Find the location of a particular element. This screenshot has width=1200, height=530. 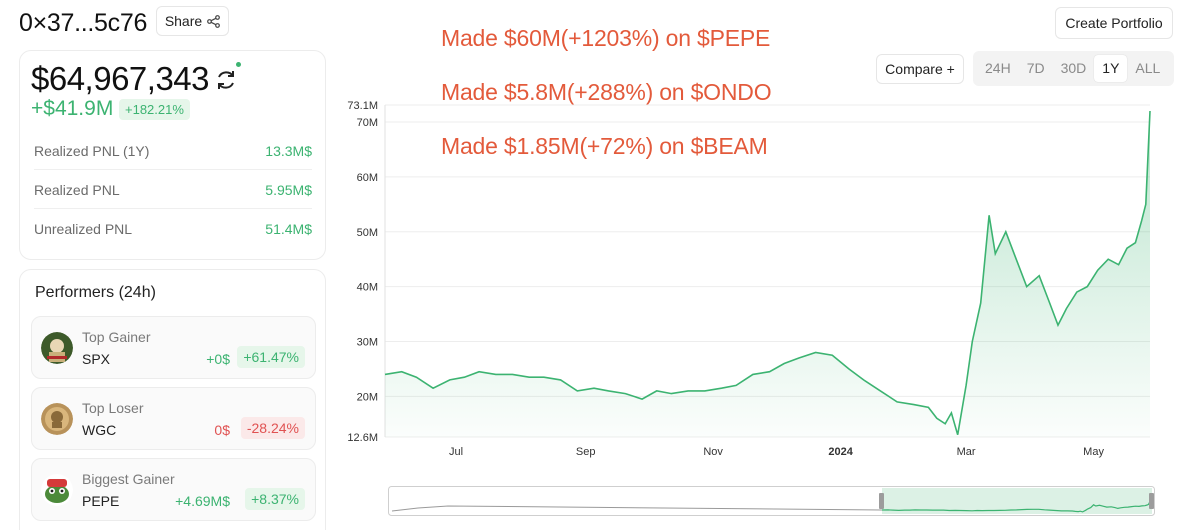

create-portfolio-button: Create Portfolio is located at coordinates (1114, 23).